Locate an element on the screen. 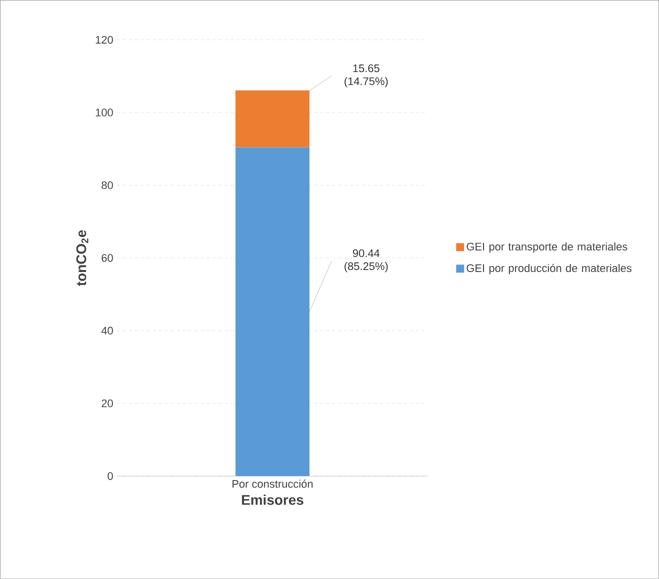  data-label: 90.44 (85.25%) is located at coordinates (366, 260).